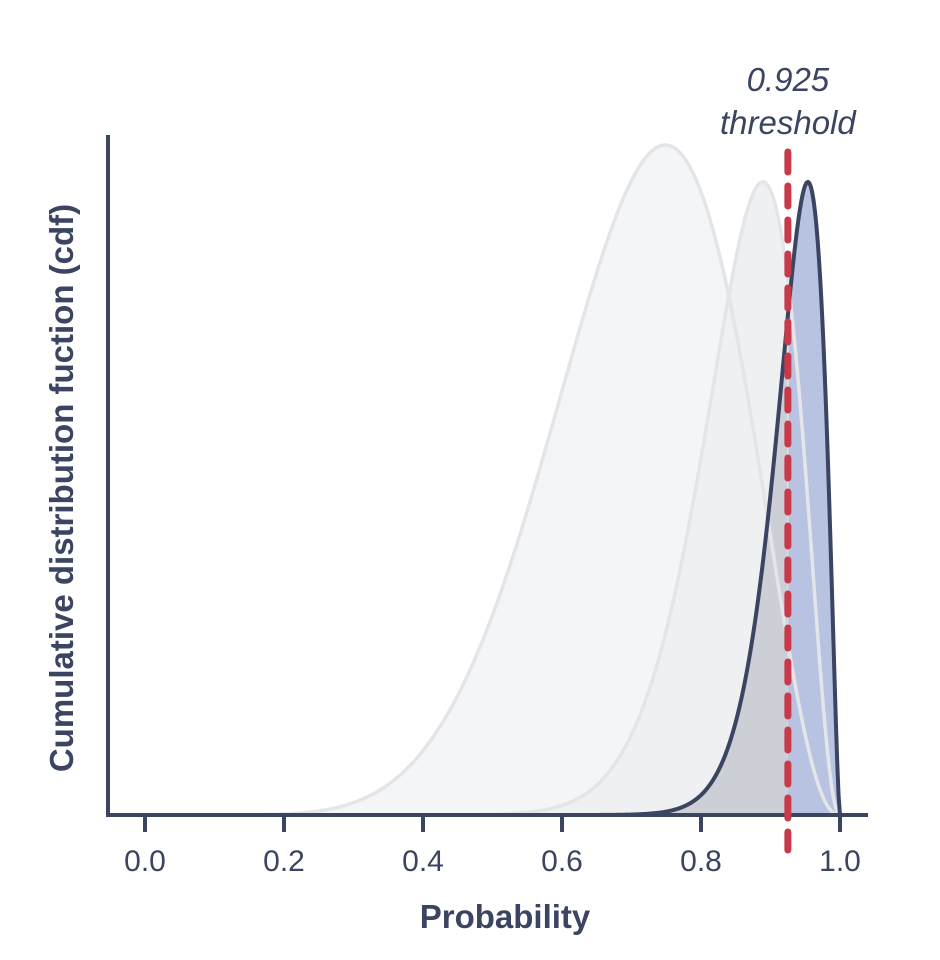  What do you see at coordinates (423, 861) in the screenshot?
I see `x-tick-label: 0.4` at bounding box center [423, 861].